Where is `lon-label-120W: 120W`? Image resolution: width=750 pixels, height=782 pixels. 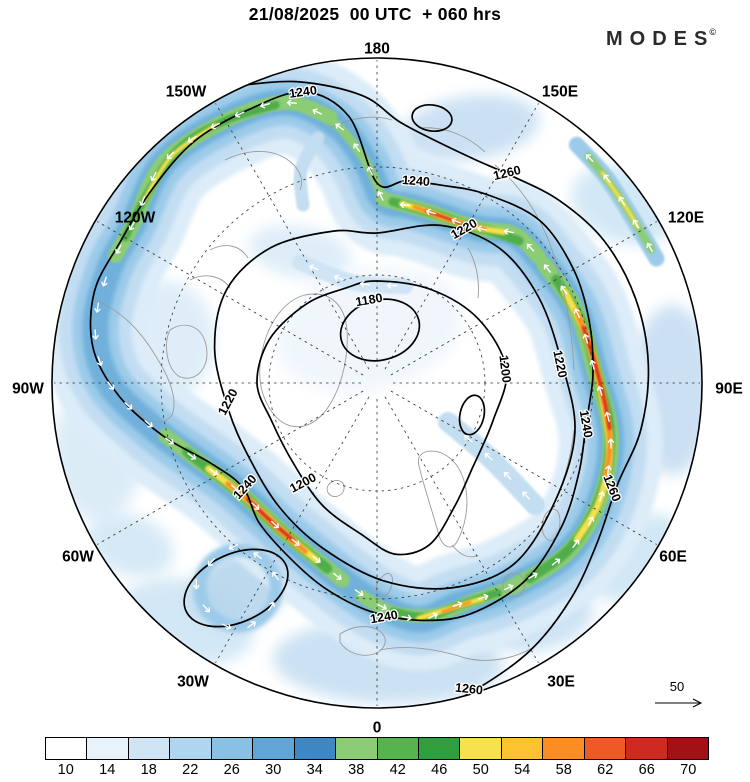
lon-label-120W: 120W is located at coordinates (135, 218).